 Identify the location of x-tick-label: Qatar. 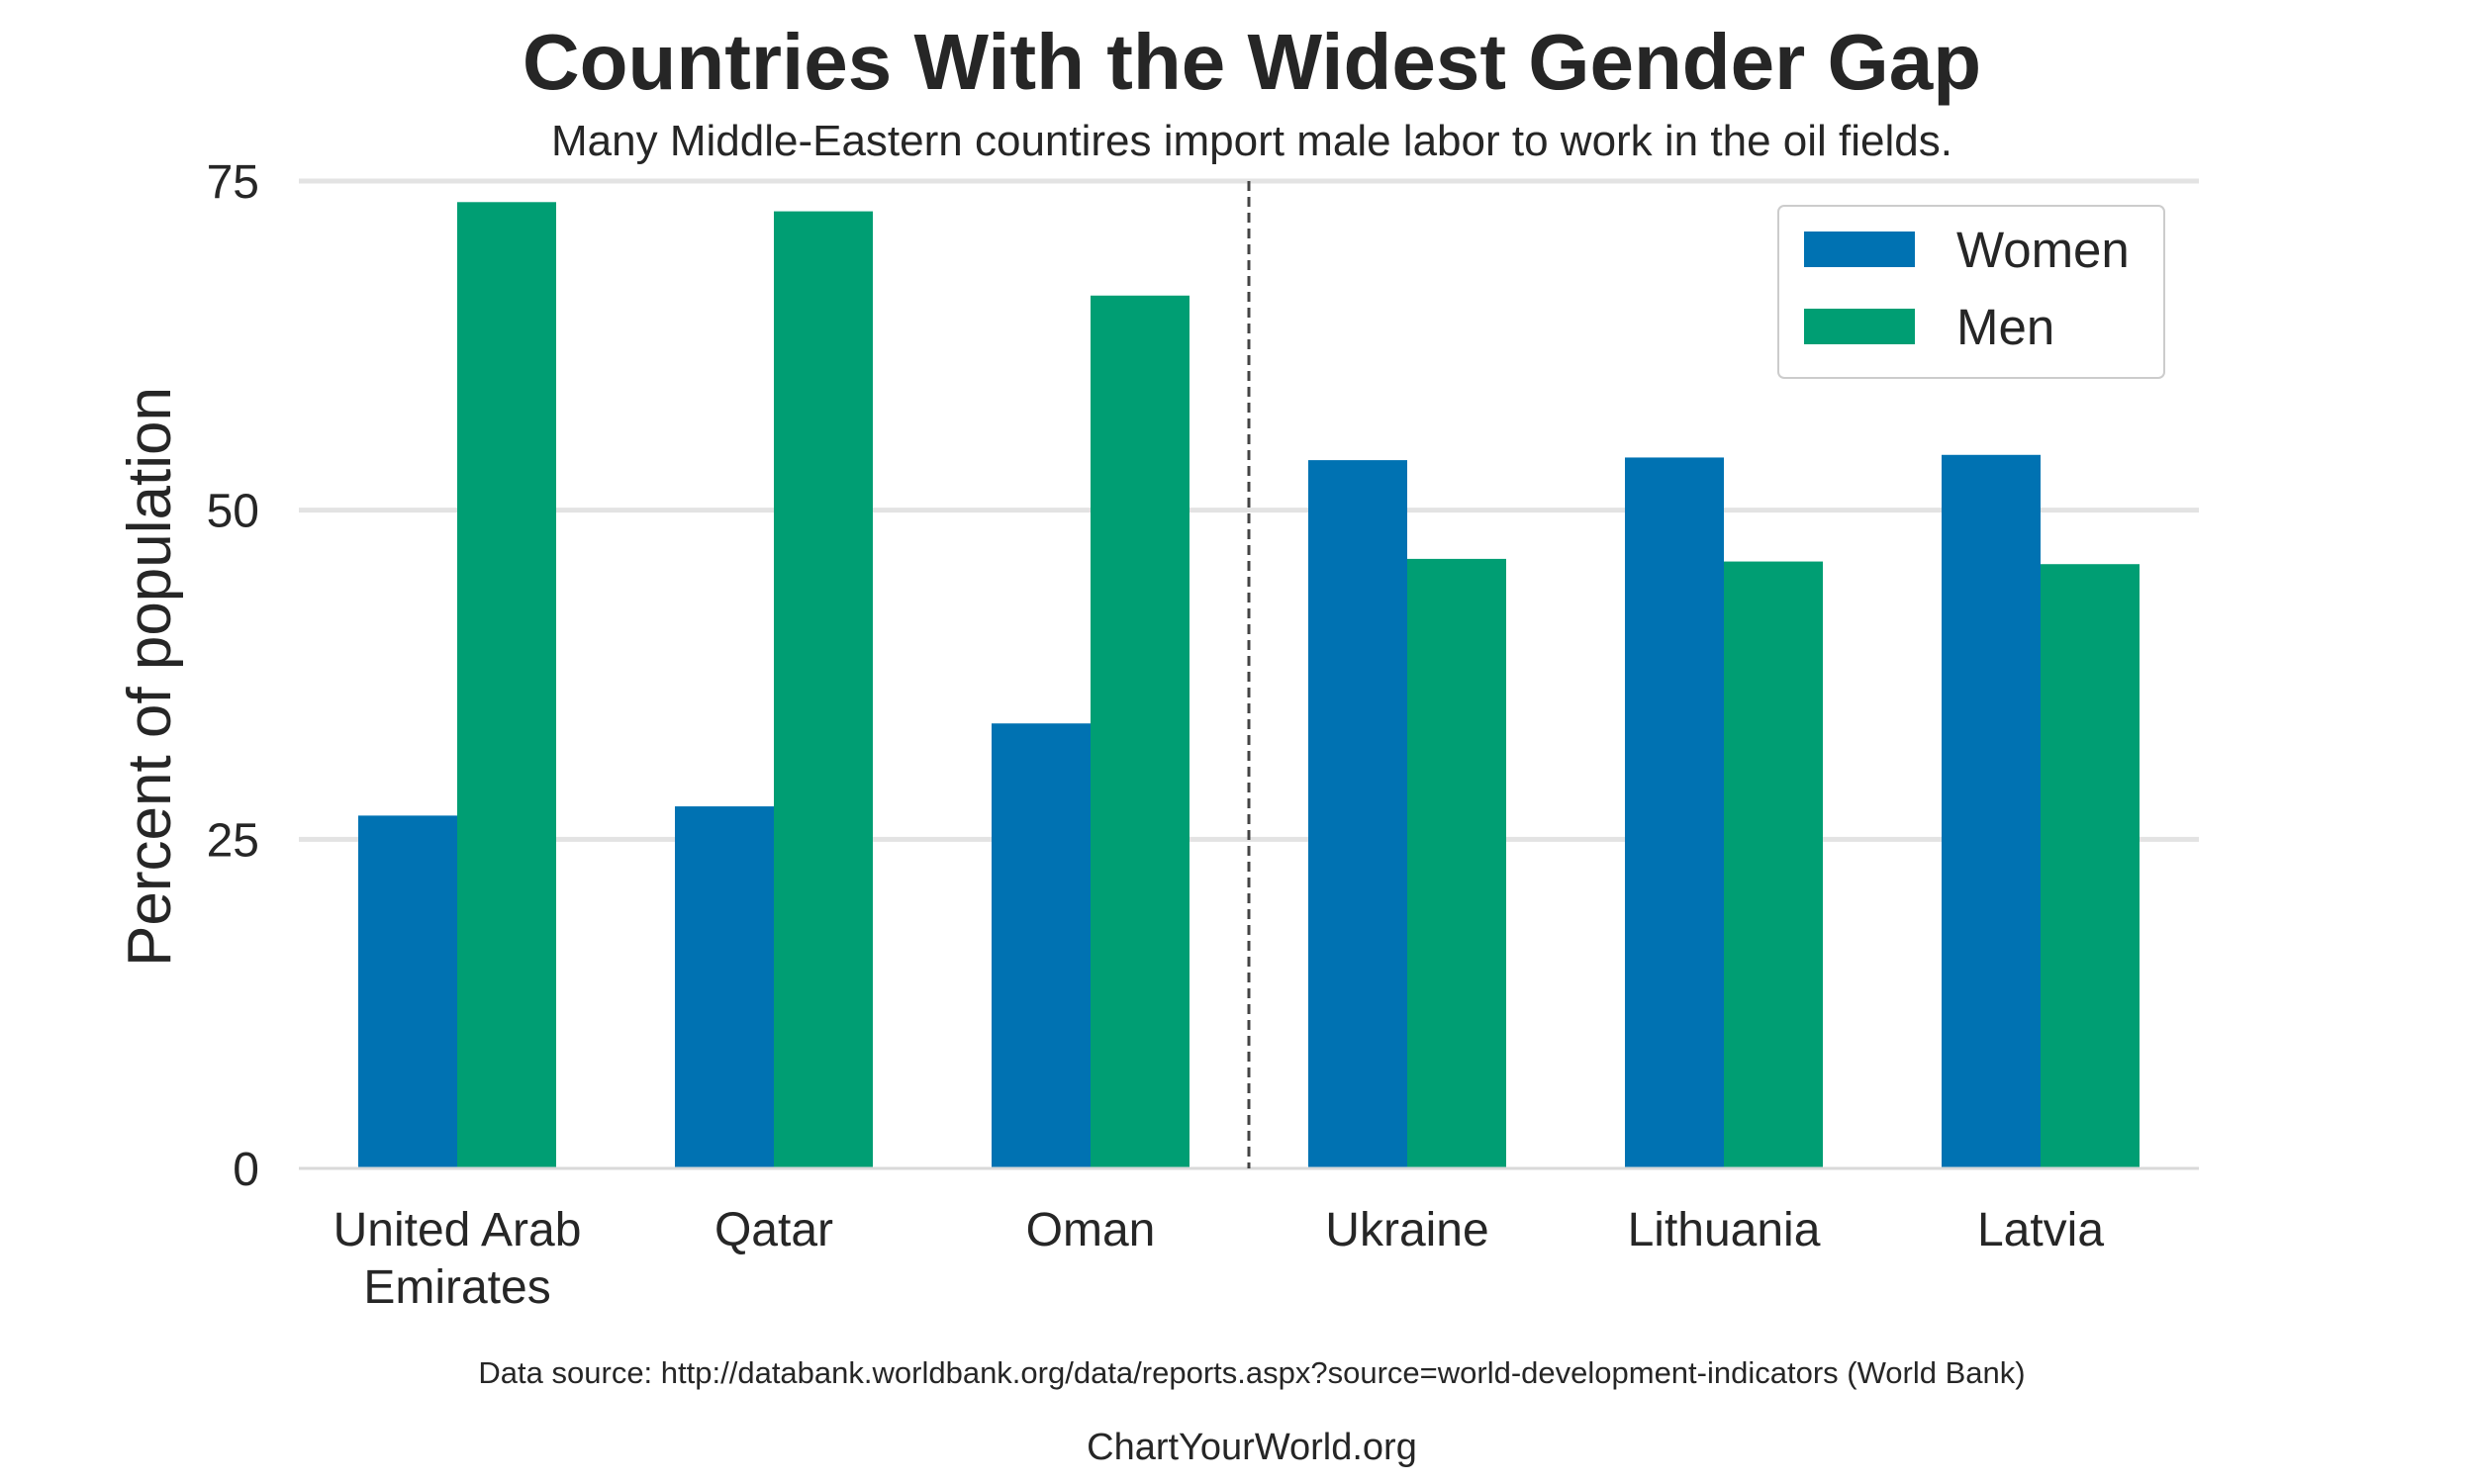
(774, 1230).